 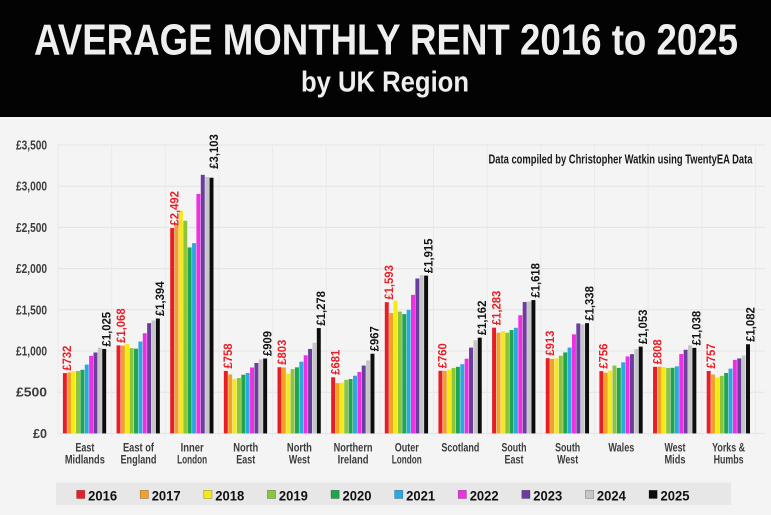 I want to click on svg-text: £2,500, so click(x=31, y=227).